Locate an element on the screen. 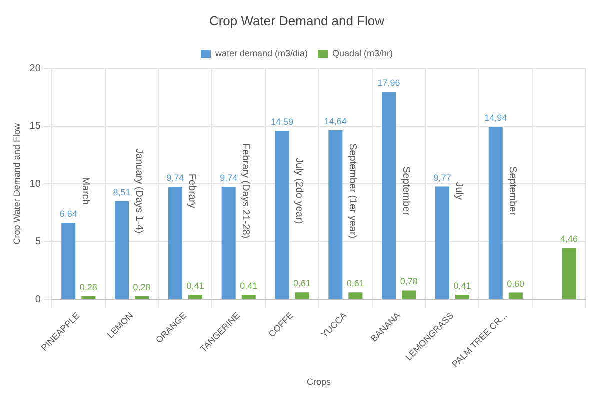 The image size is (606, 402). data-label: 6,64 is located at coordinates (69, 213).